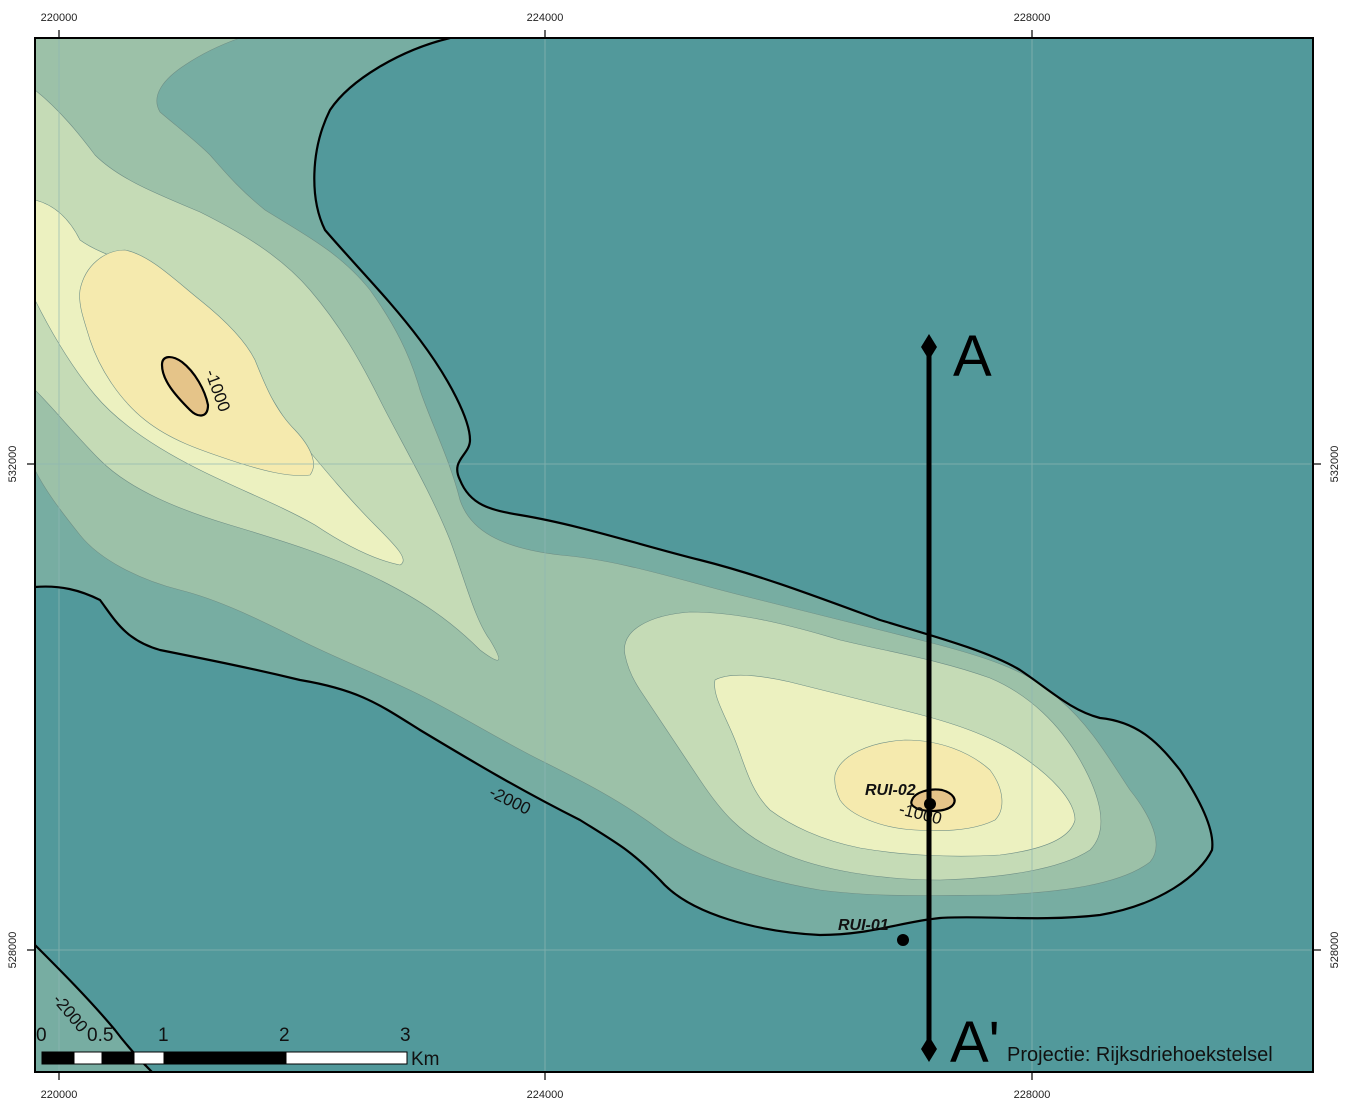 The image size is (1351, 1105). I want to click on x-tick-bottom-224000: 224000, so click(545, 1095).